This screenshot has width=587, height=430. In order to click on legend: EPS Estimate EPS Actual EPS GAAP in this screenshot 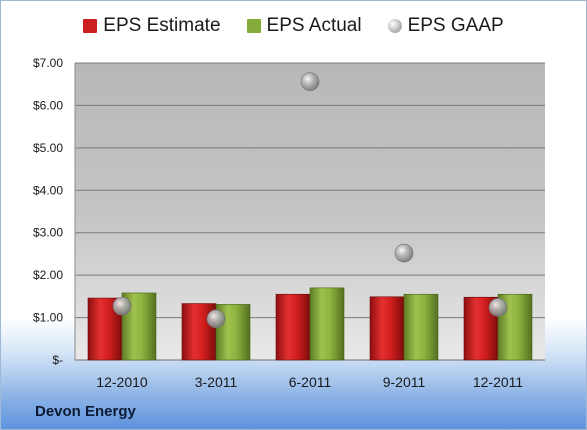, I will do `click(293, 26)`.